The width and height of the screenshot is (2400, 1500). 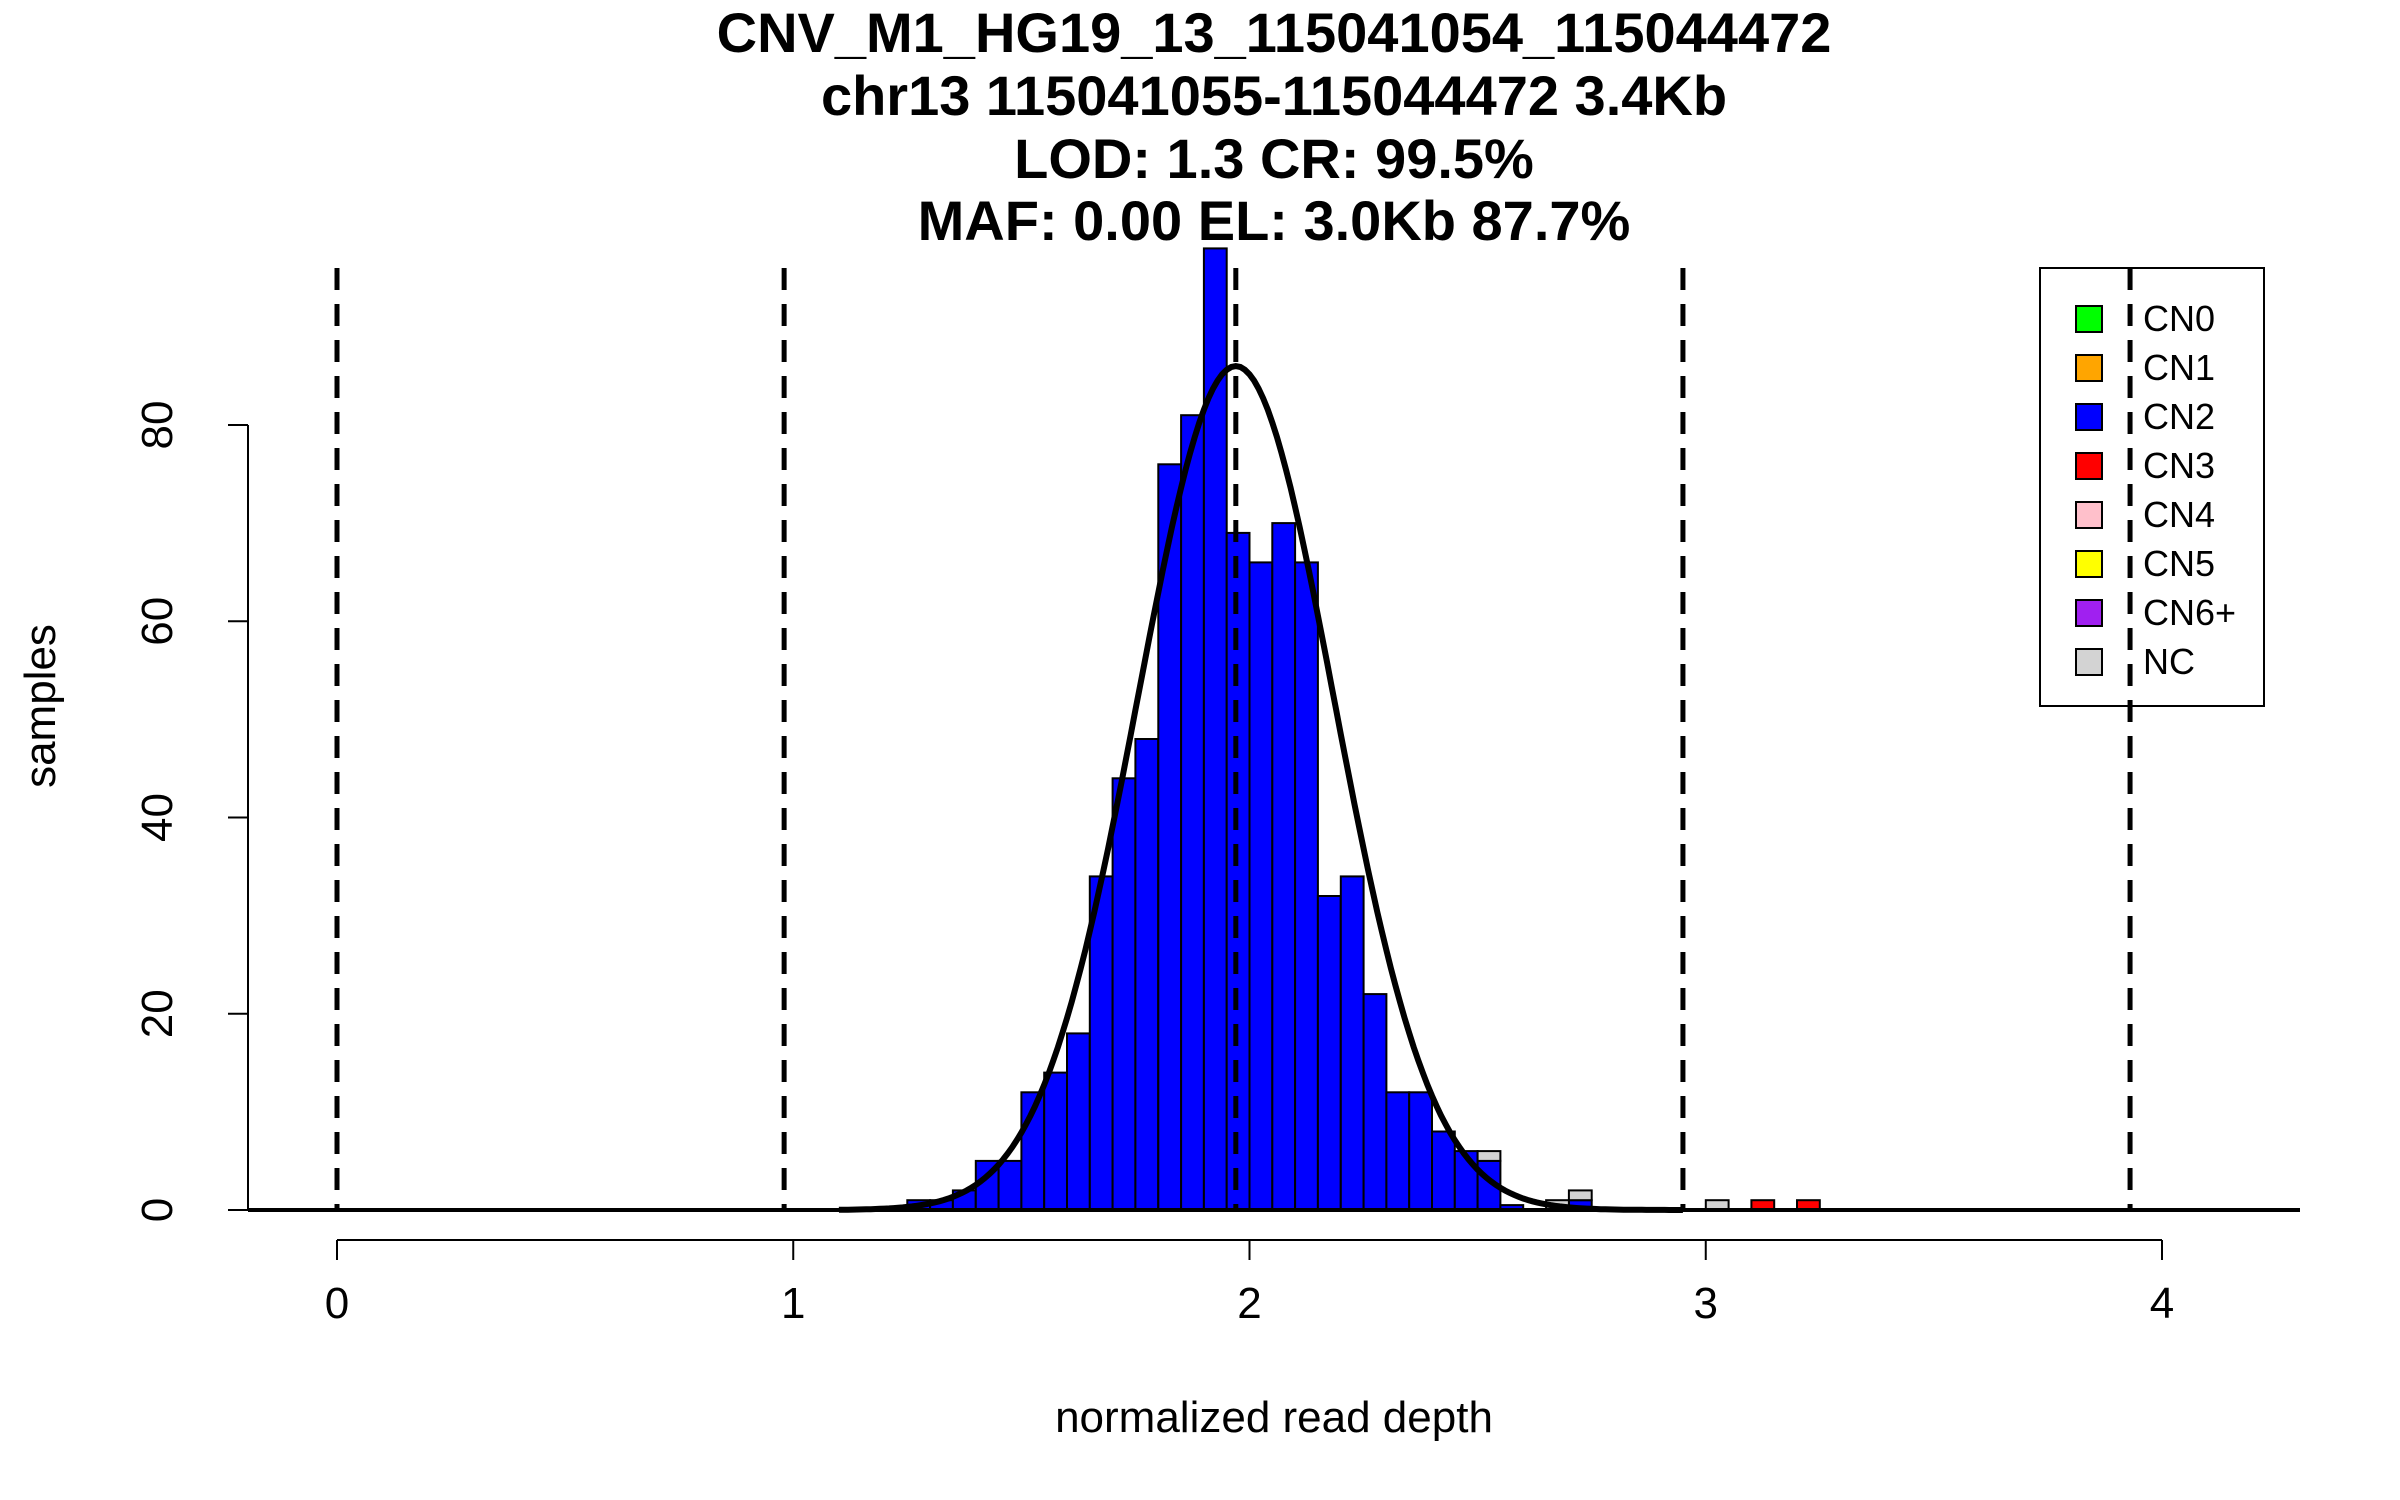 What do you see at coordinates (1274, 220) in the screenshot?
I see `title-line-4: MAF: 0.00 EL: 3.0Kb 87.7%` at bounding box center [1274, 220].